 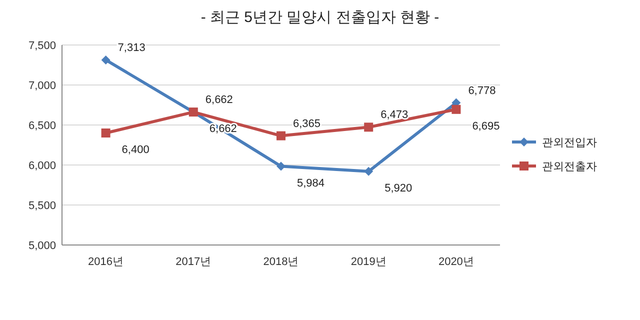 I want to click on x-tick-label: 2017년, so click(x=194, y=262).